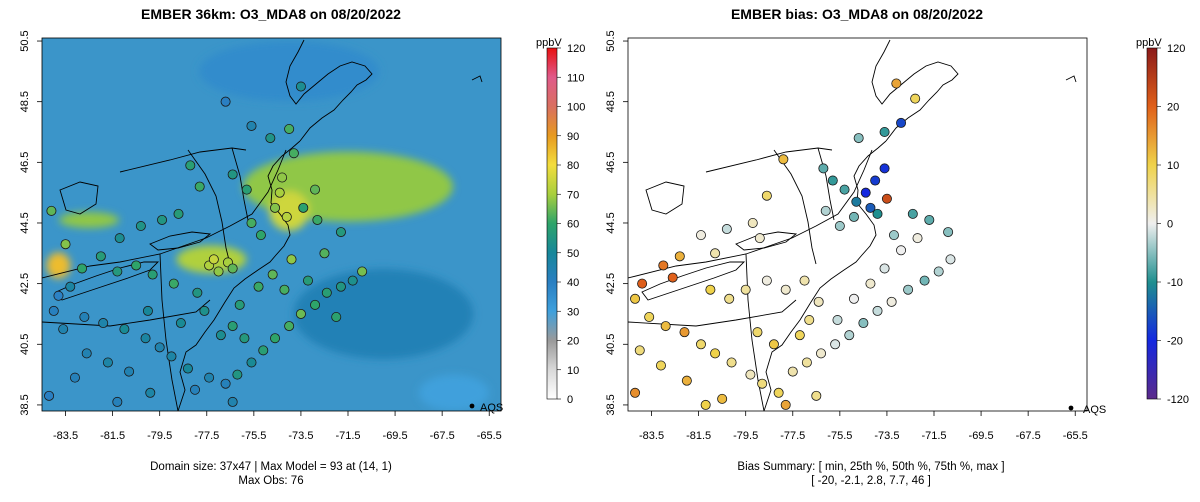 The image size is (1200, 502). I want to click on x-tick-label: -79.5, so click(159, 436).